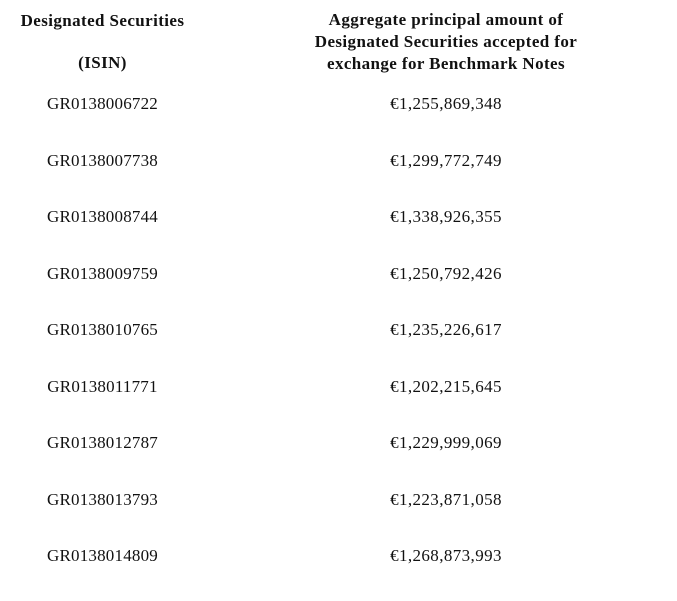  I want to click on table-row: GR0138007738 €1,299,772,749, so click(338, 177).